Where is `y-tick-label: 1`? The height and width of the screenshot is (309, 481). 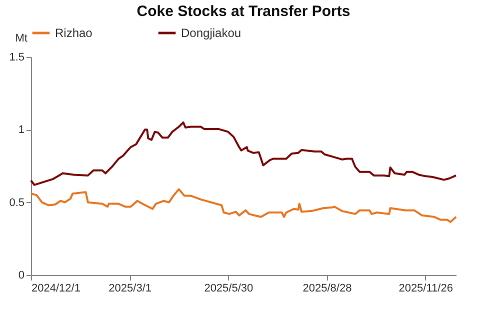
y-tick-label: 1 is located at coordinates (21, 130).